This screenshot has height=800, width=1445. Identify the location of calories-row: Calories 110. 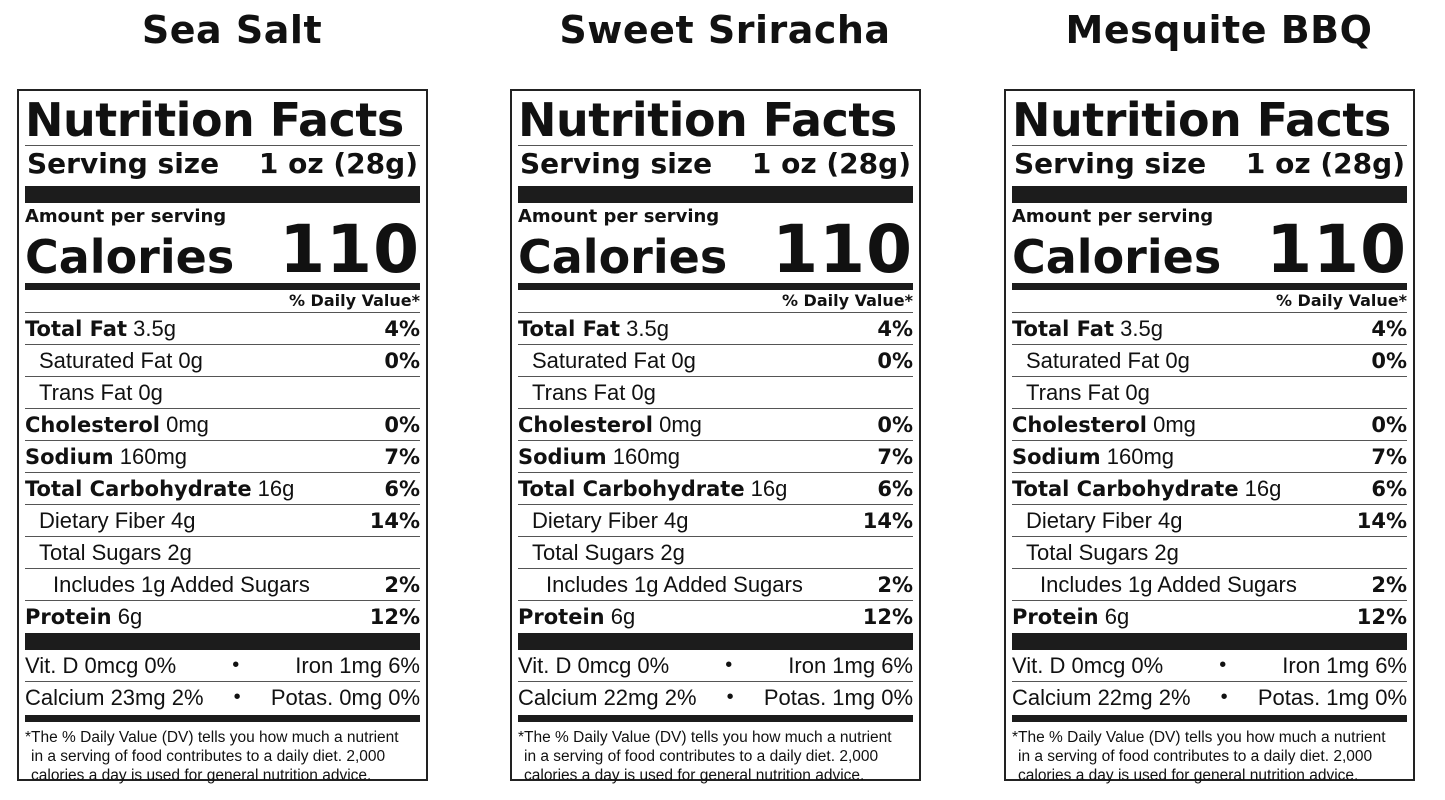
(715, 250).